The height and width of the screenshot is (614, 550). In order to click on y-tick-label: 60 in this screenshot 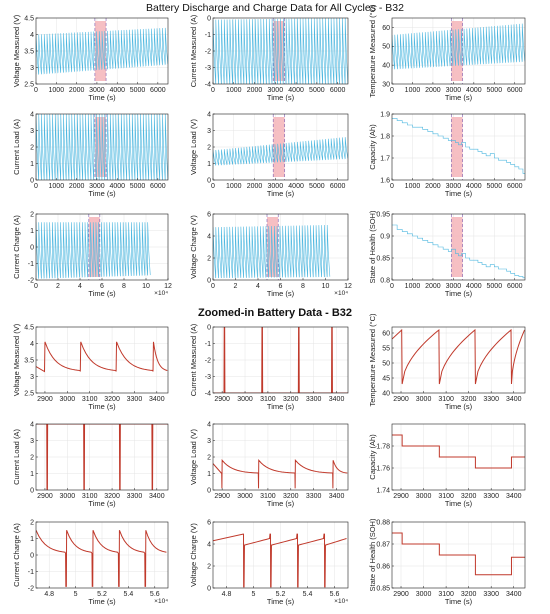, I will do `click(386, 28)`.